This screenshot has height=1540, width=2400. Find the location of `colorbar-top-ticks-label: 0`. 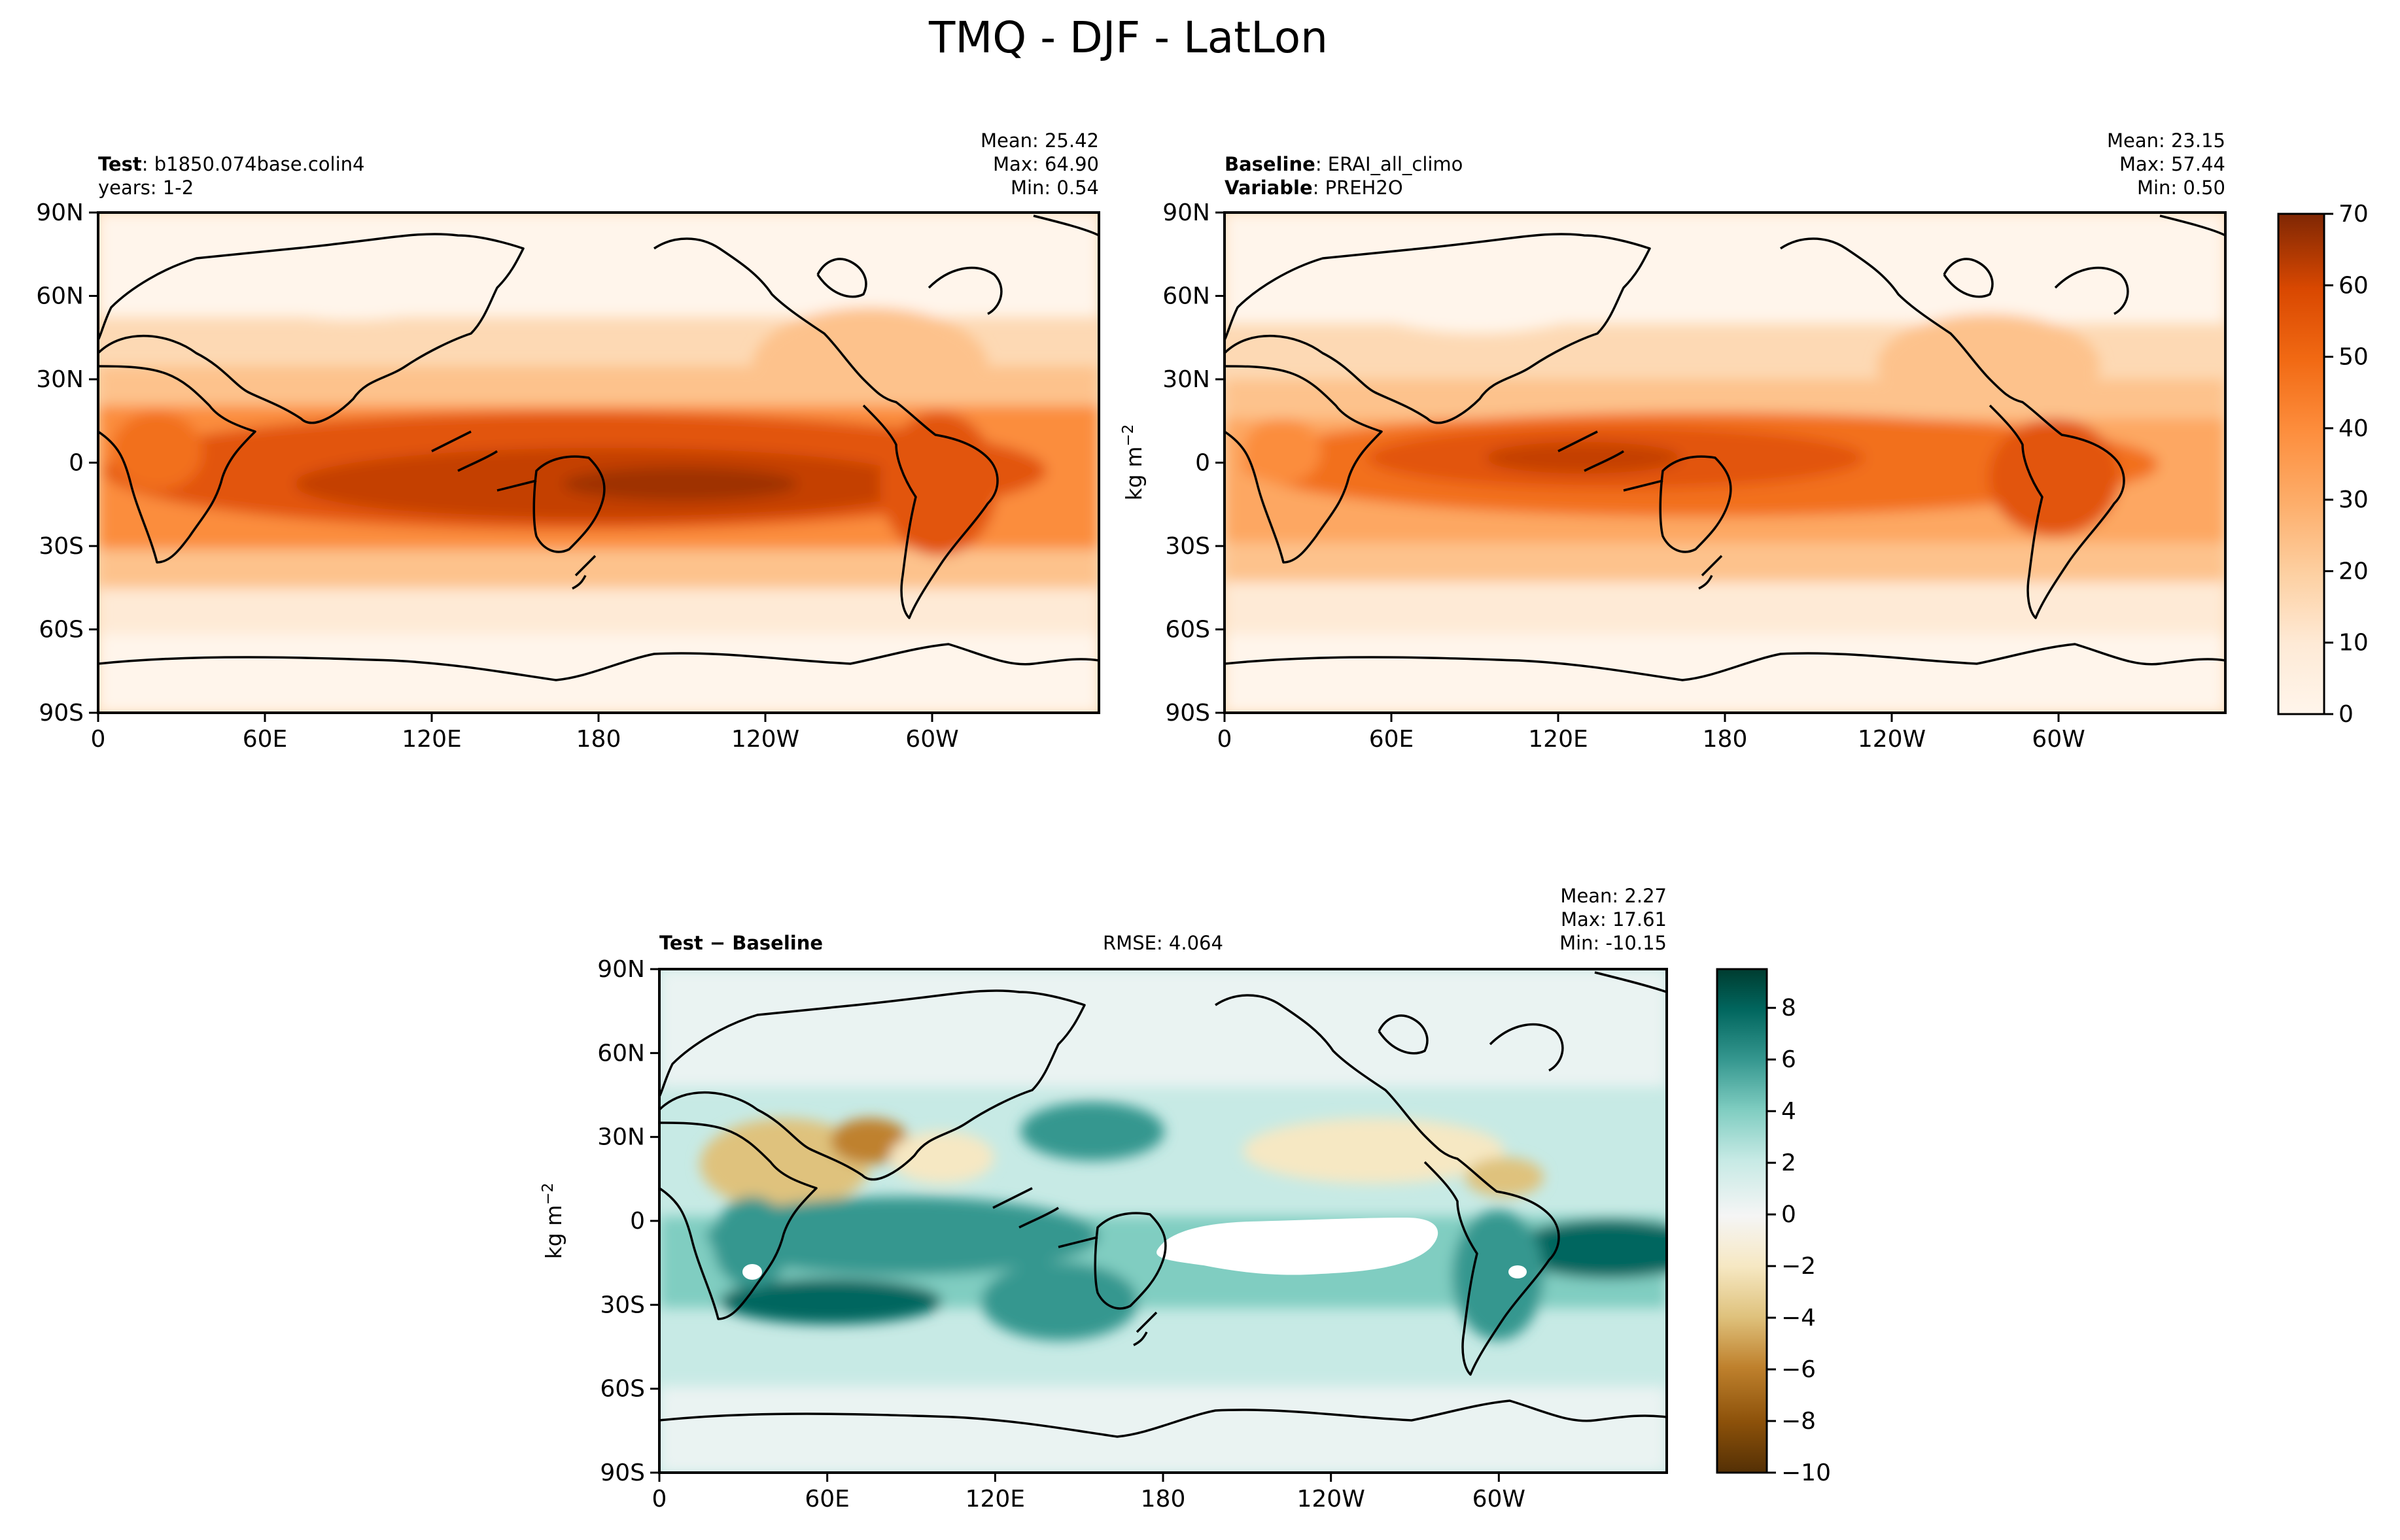

colorbar-top-ticks-label: 0 is located at coordinates (2346, 714).